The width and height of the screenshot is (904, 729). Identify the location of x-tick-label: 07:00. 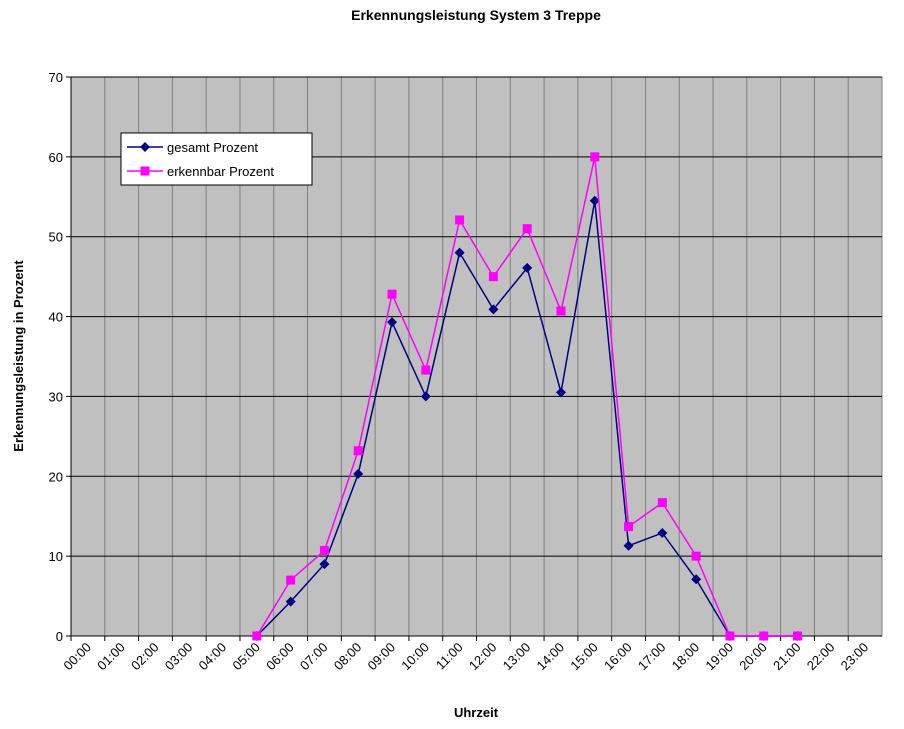
(314, 657).